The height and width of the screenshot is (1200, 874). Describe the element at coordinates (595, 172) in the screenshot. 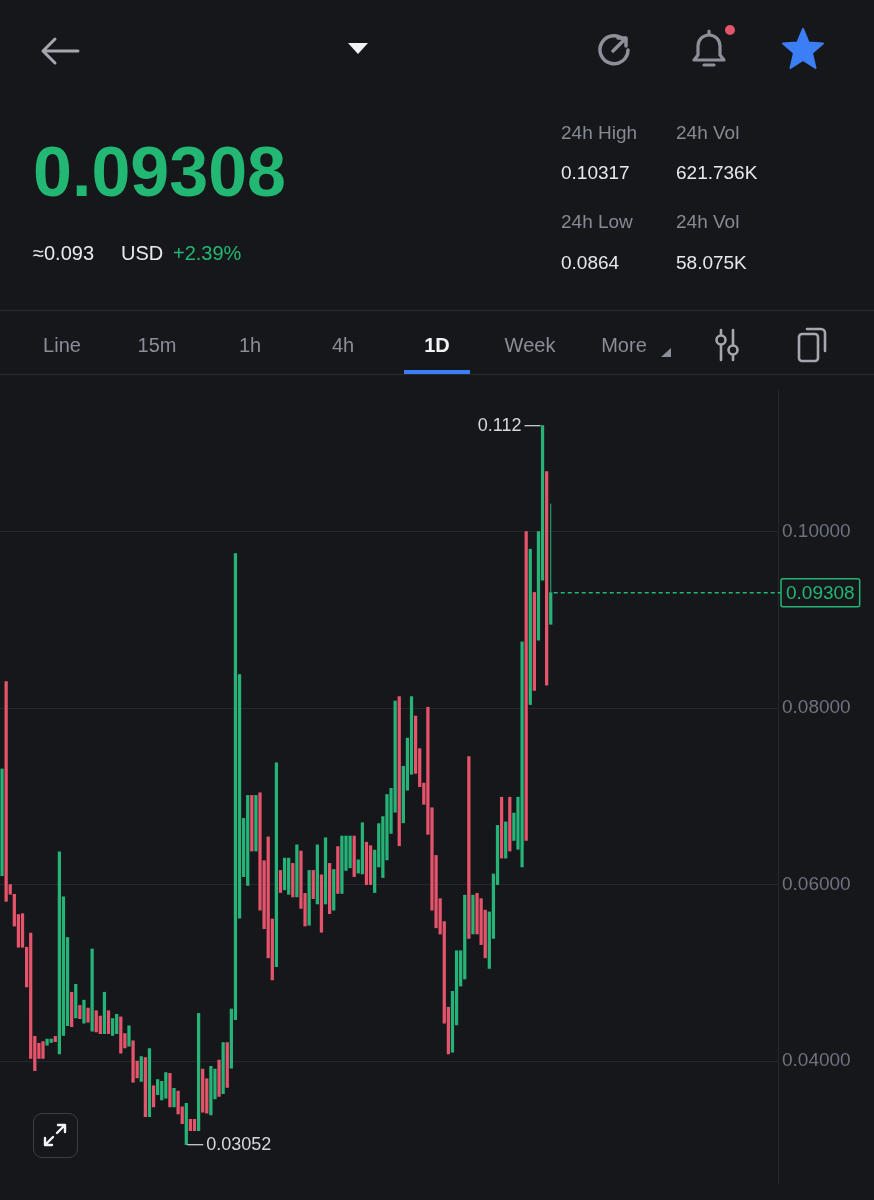

I see `text: 0.10317` at that location.